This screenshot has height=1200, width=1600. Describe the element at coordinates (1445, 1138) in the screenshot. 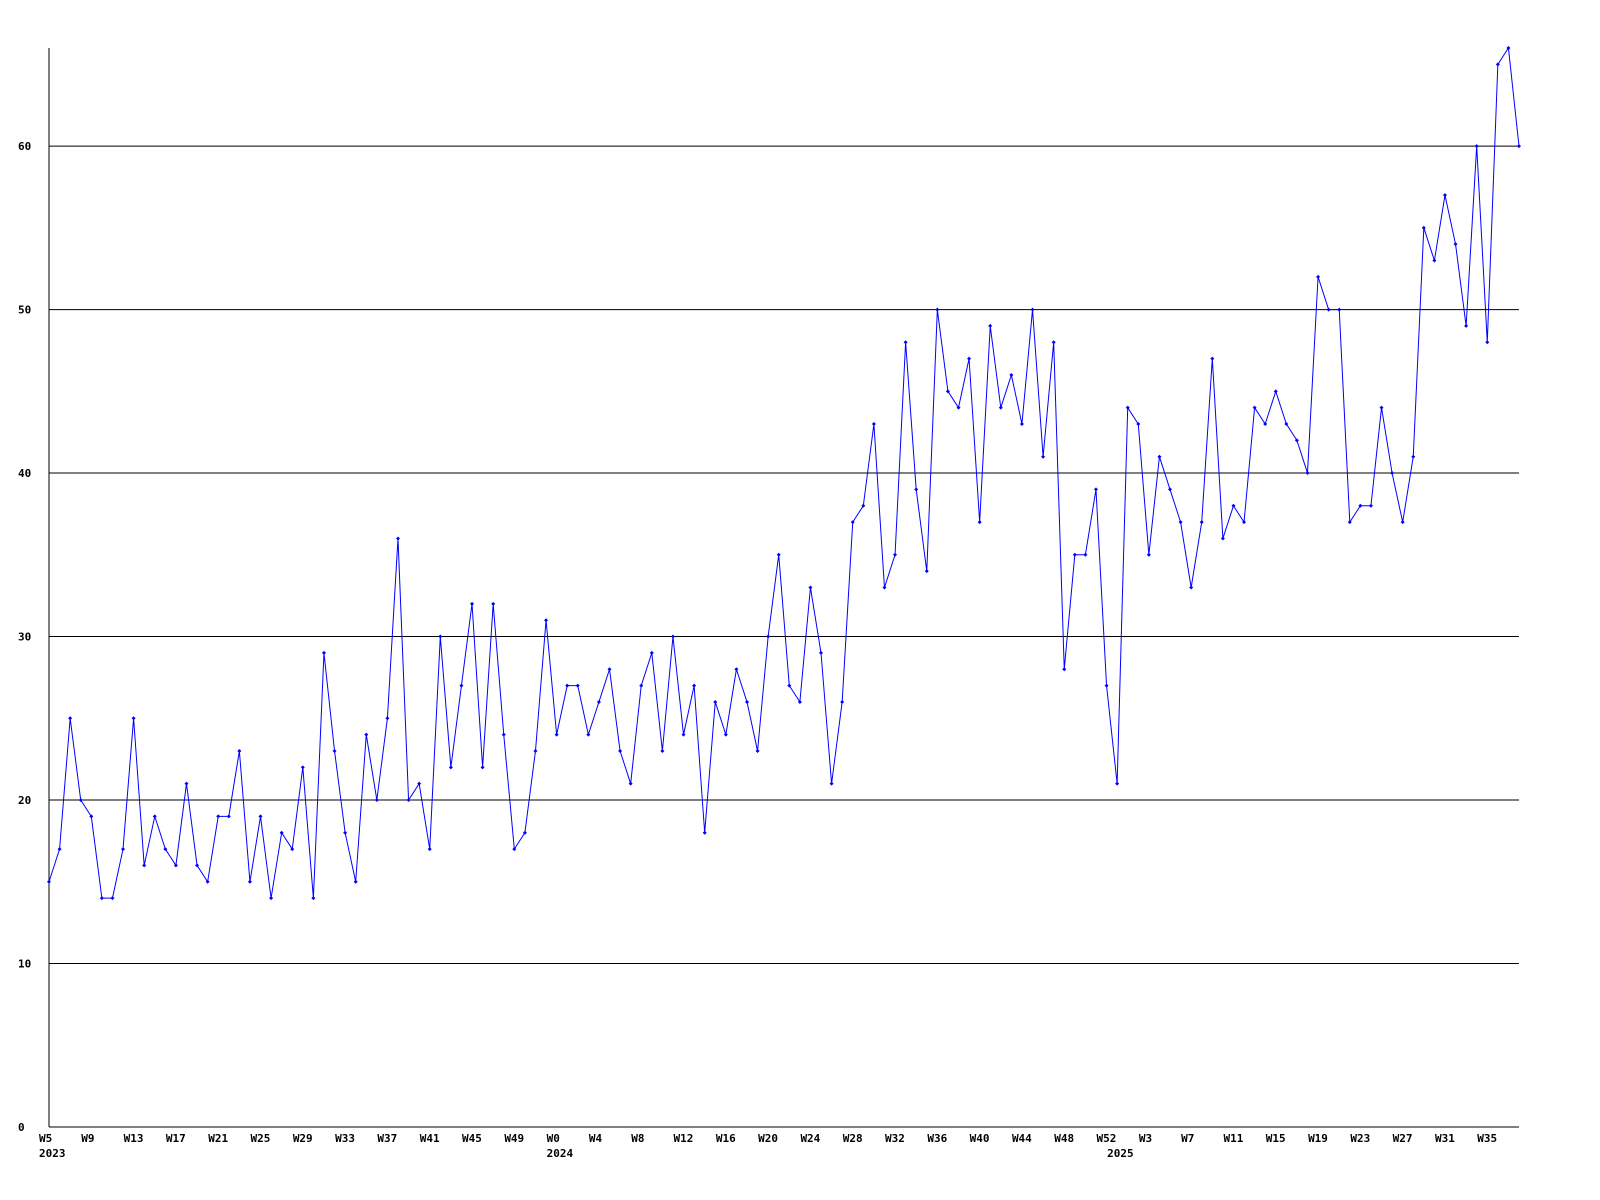

I see `x-tick-label: W31` at that location.